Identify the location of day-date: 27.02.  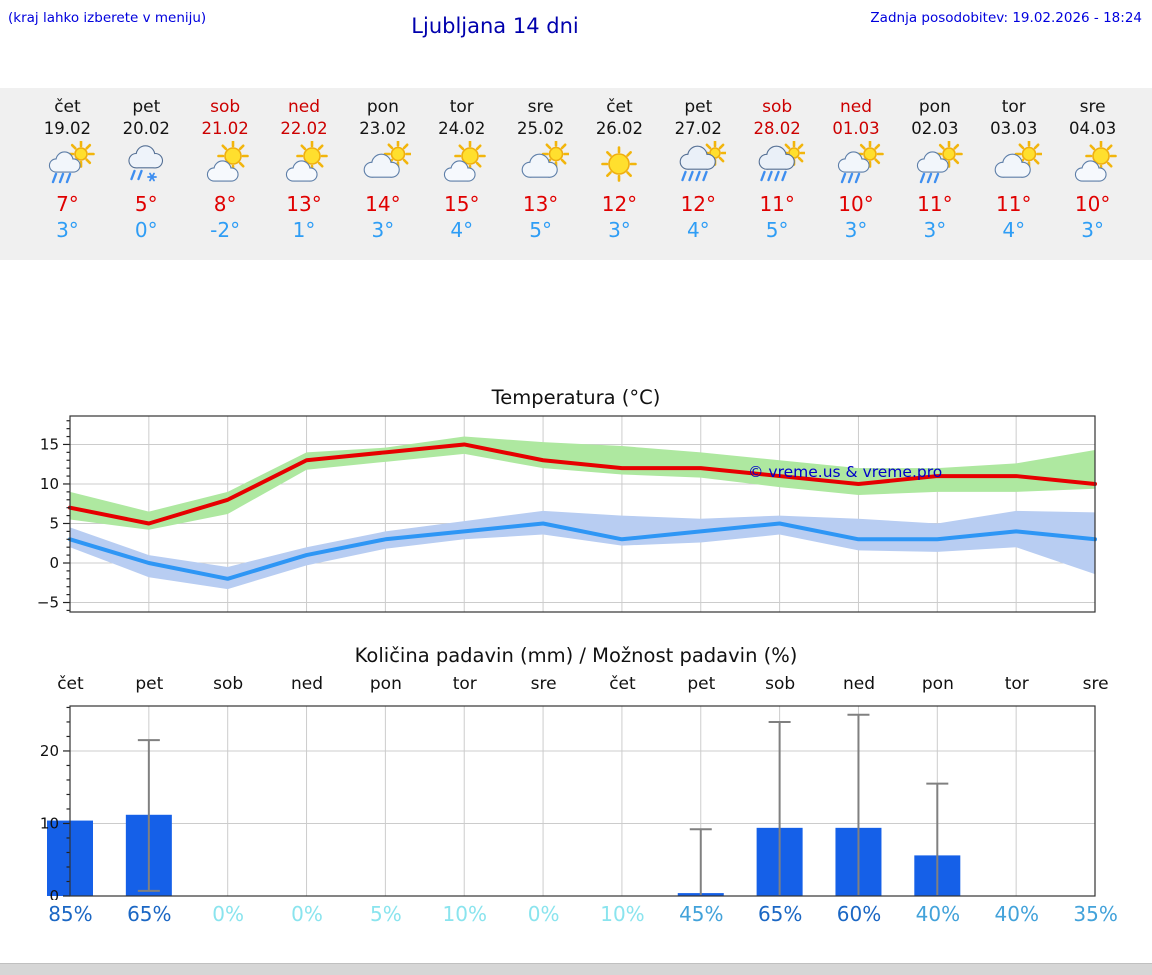
(698, 128).